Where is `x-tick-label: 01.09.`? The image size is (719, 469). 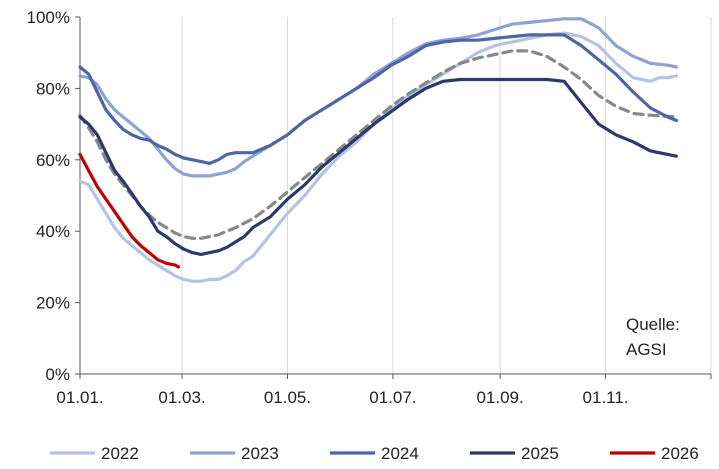
x-tick-label: 01.09. is located at coordinates (499, 397).